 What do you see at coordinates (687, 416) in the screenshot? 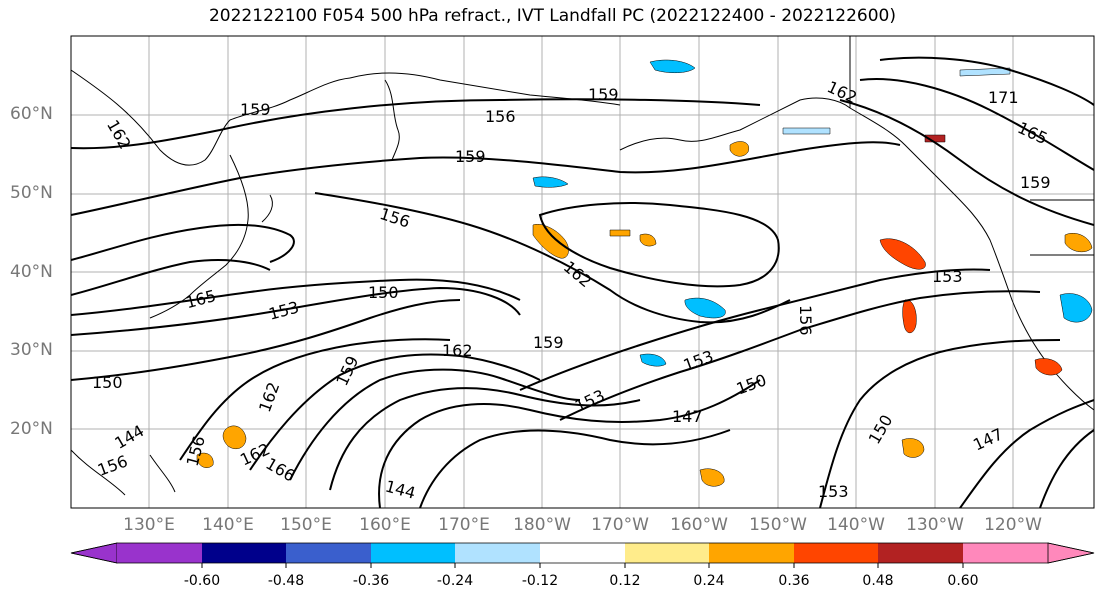
I see `contour-label: 147` at bounding box center [687, 416].